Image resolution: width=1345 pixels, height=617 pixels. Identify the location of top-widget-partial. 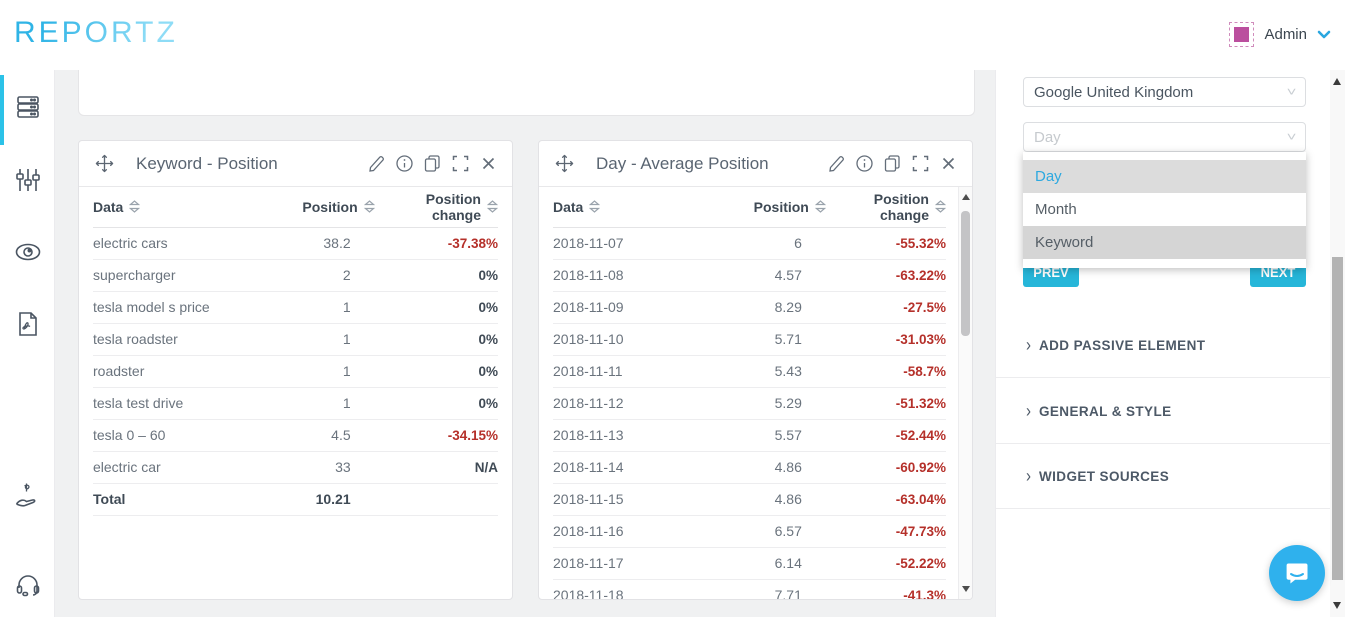
(526, 93).